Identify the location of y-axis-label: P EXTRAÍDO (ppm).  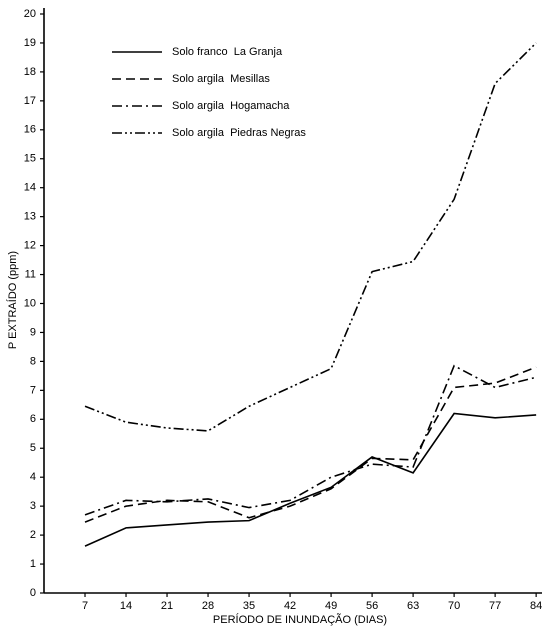
(12, 300).